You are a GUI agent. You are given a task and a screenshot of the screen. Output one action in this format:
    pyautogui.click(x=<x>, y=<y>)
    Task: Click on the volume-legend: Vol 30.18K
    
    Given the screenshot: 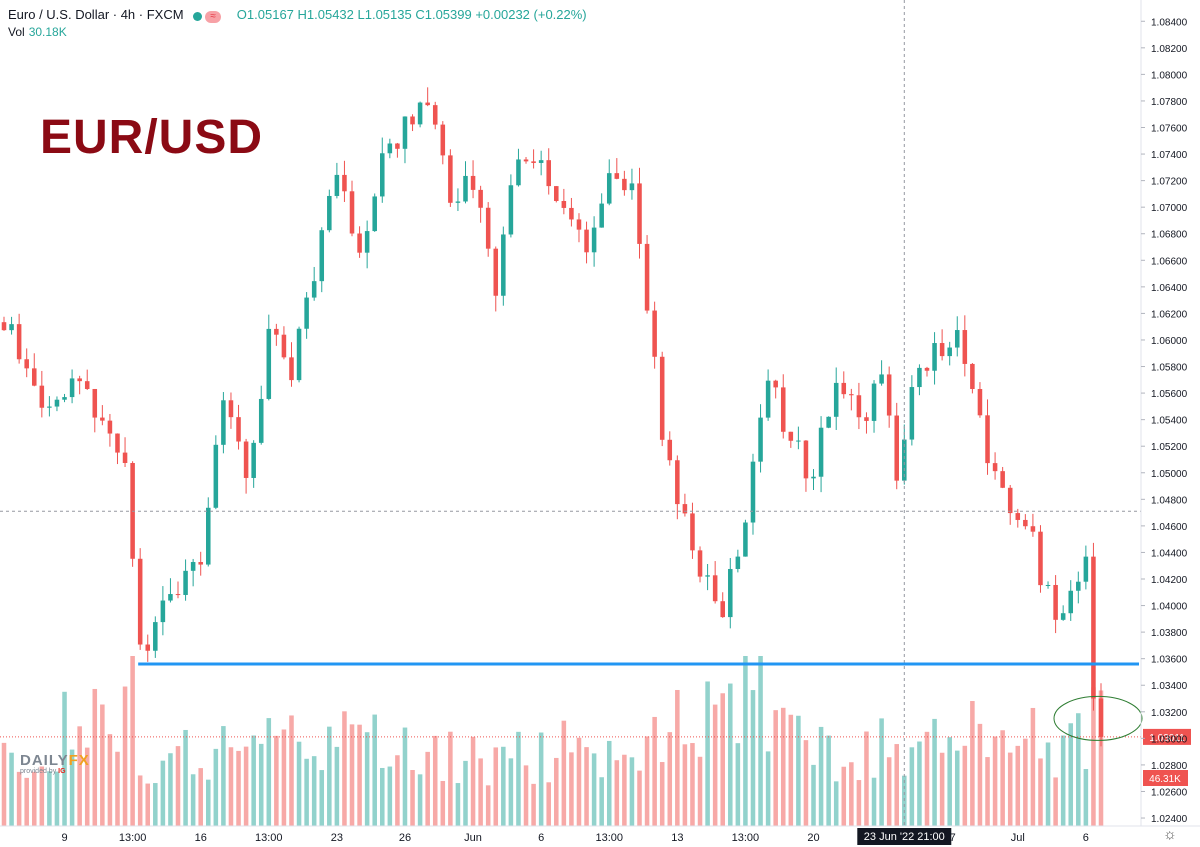 What is the action you would take?
    pyautogui.click(x=37, y=32)
    